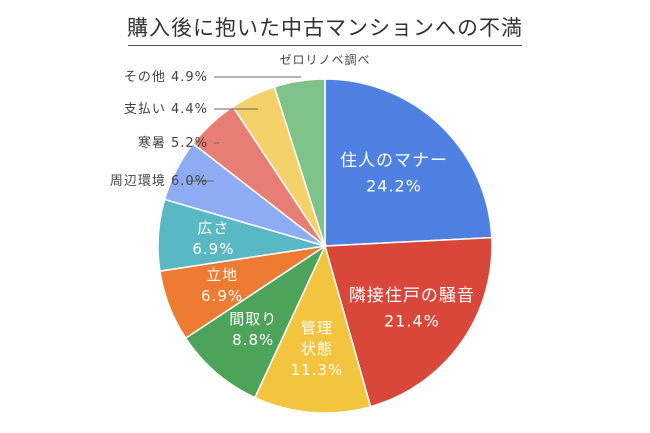 The image size is (650, 433). Describe the element at coordinates (253, 319) in the screenshot. I see `slice-label: 間取り` at that location.